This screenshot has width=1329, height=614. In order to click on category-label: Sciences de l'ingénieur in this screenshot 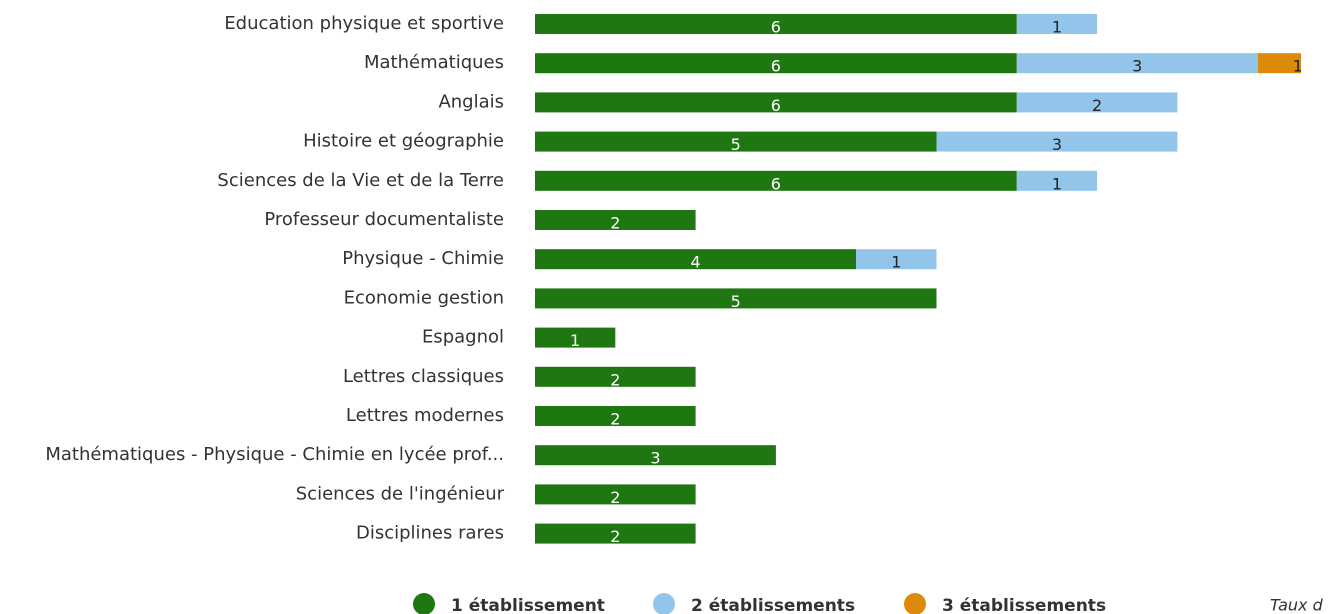, I will do `click(400, 493)`.